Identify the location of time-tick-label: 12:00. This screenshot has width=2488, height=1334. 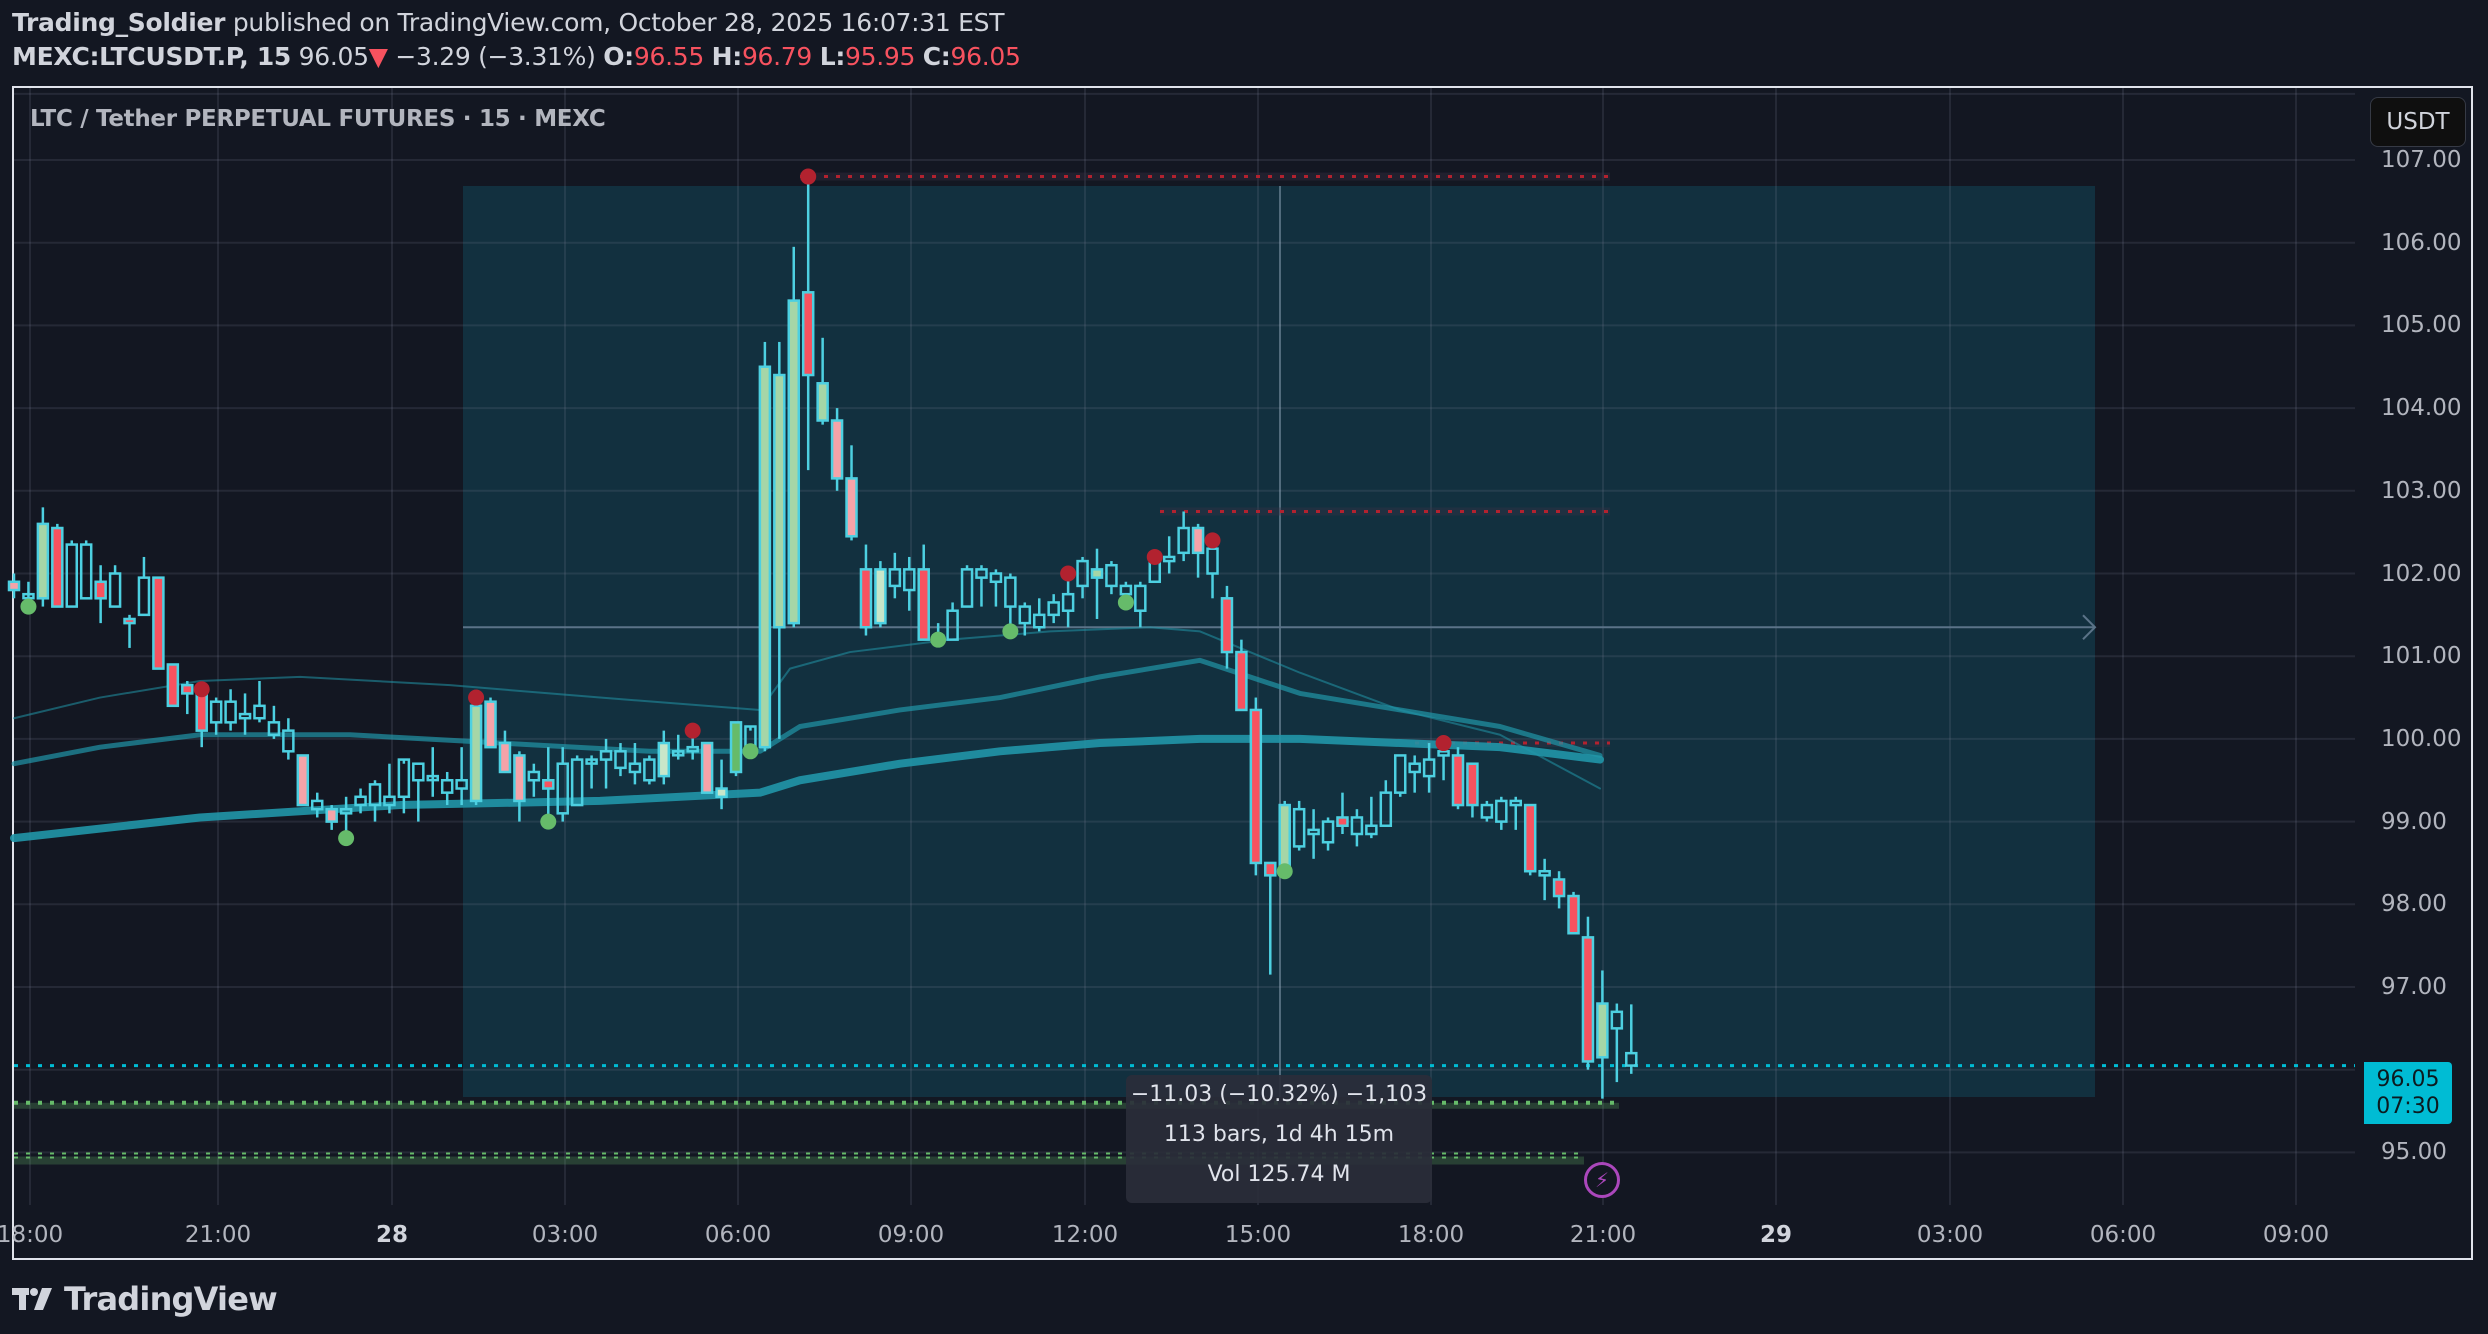
(1085, 1235).